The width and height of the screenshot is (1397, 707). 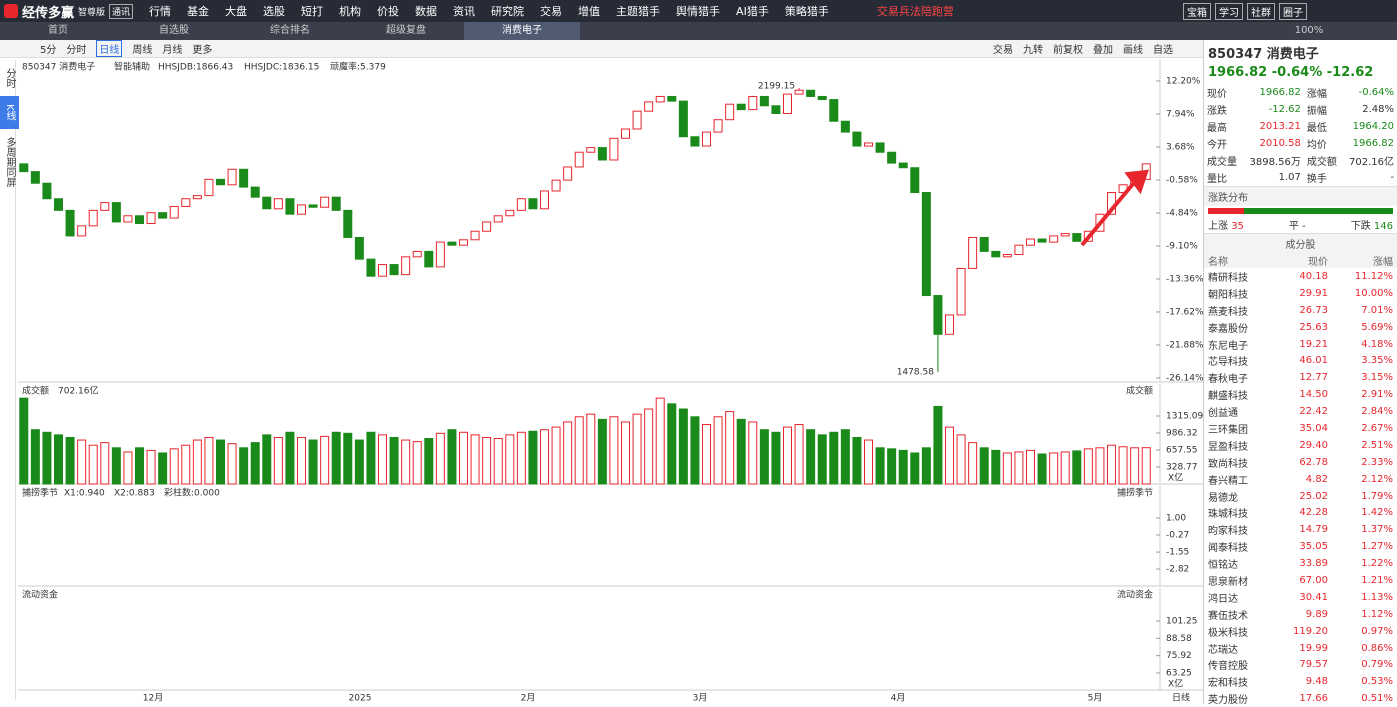 I want to click on quote-cell: 量比, so click(x=1217, y=179).